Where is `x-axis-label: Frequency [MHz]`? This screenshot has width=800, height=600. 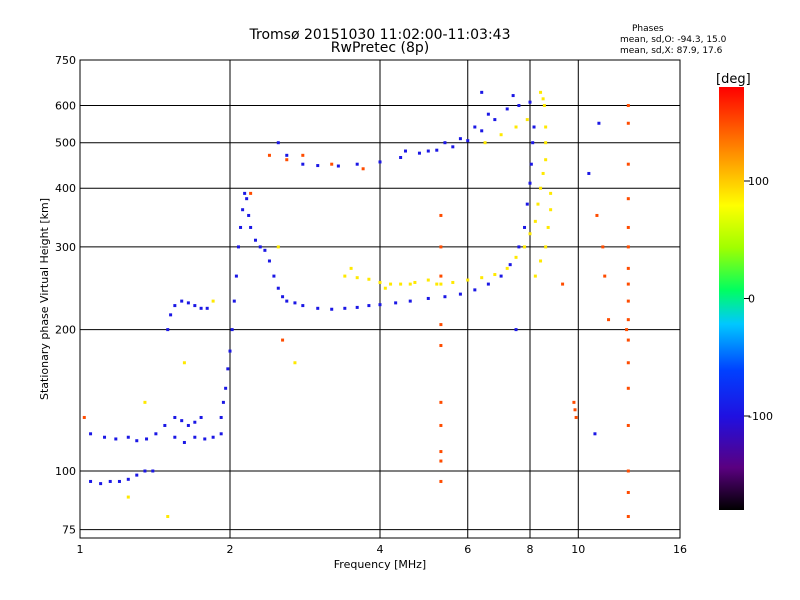
x-axis-label: Frequency [MHz] is located at coordinates (380, 564).